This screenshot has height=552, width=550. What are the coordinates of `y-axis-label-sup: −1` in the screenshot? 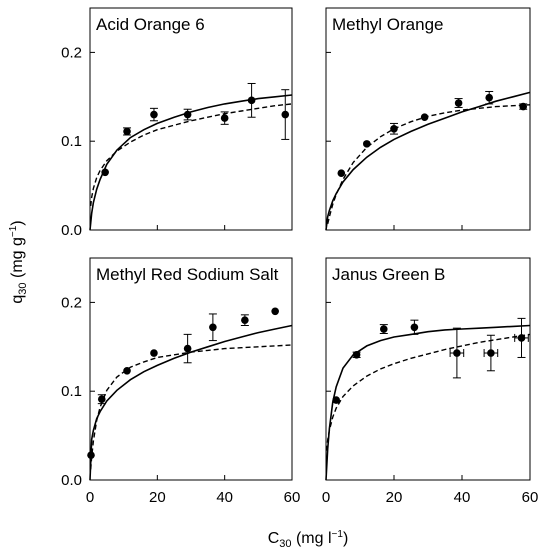 It's located at (13, 231).